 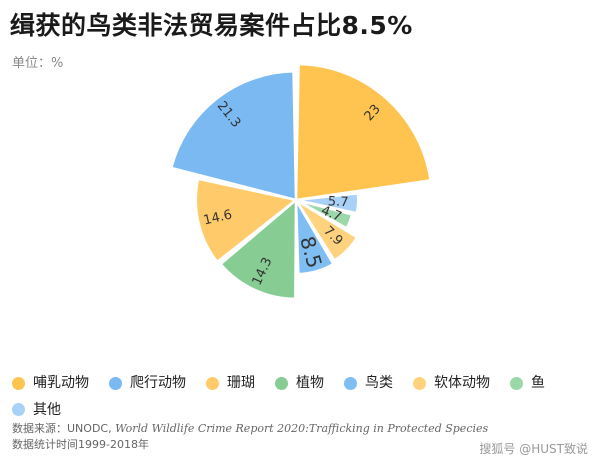 What do you see at coordinates (310, 383) in the screenshot?
I see `legend-label: 植物` at bounding box center [310, 383].